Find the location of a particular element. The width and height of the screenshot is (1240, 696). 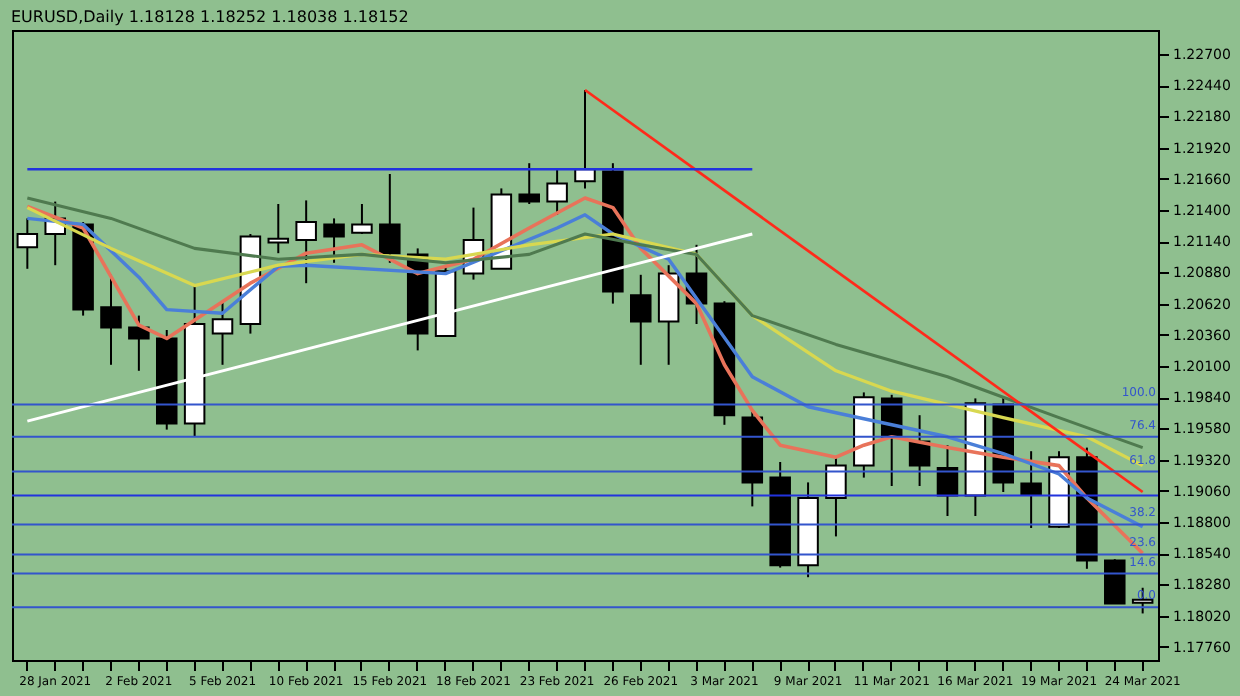

chart-title: EURUSD,Daily 1.18128 1.18252 1.18038 1.18152 is located at coordinates (210, 17).